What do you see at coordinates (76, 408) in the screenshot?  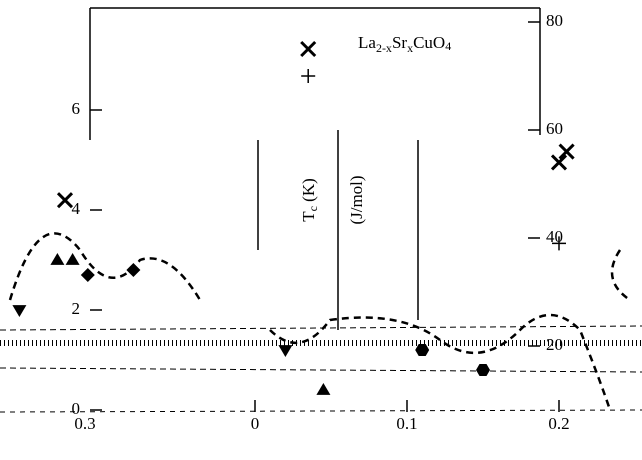 I see `y-tick-label: 0` at bounding box center [76, 408].